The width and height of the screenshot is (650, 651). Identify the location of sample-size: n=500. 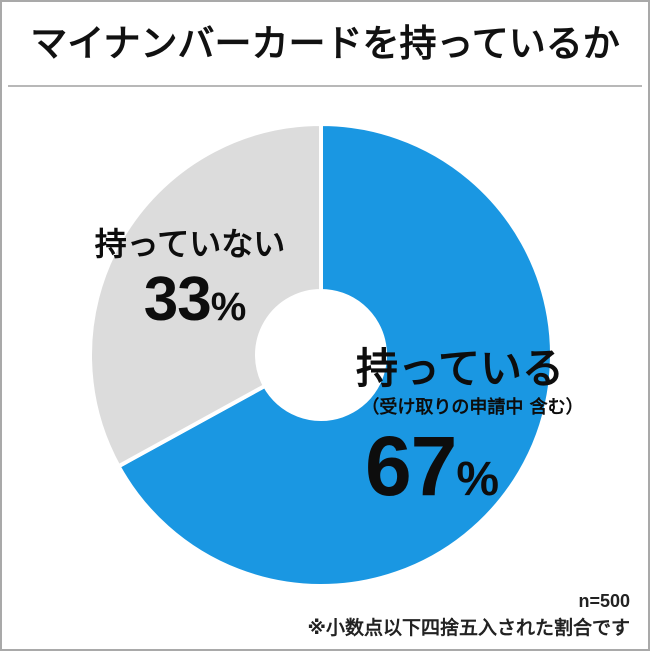
(604, 601).